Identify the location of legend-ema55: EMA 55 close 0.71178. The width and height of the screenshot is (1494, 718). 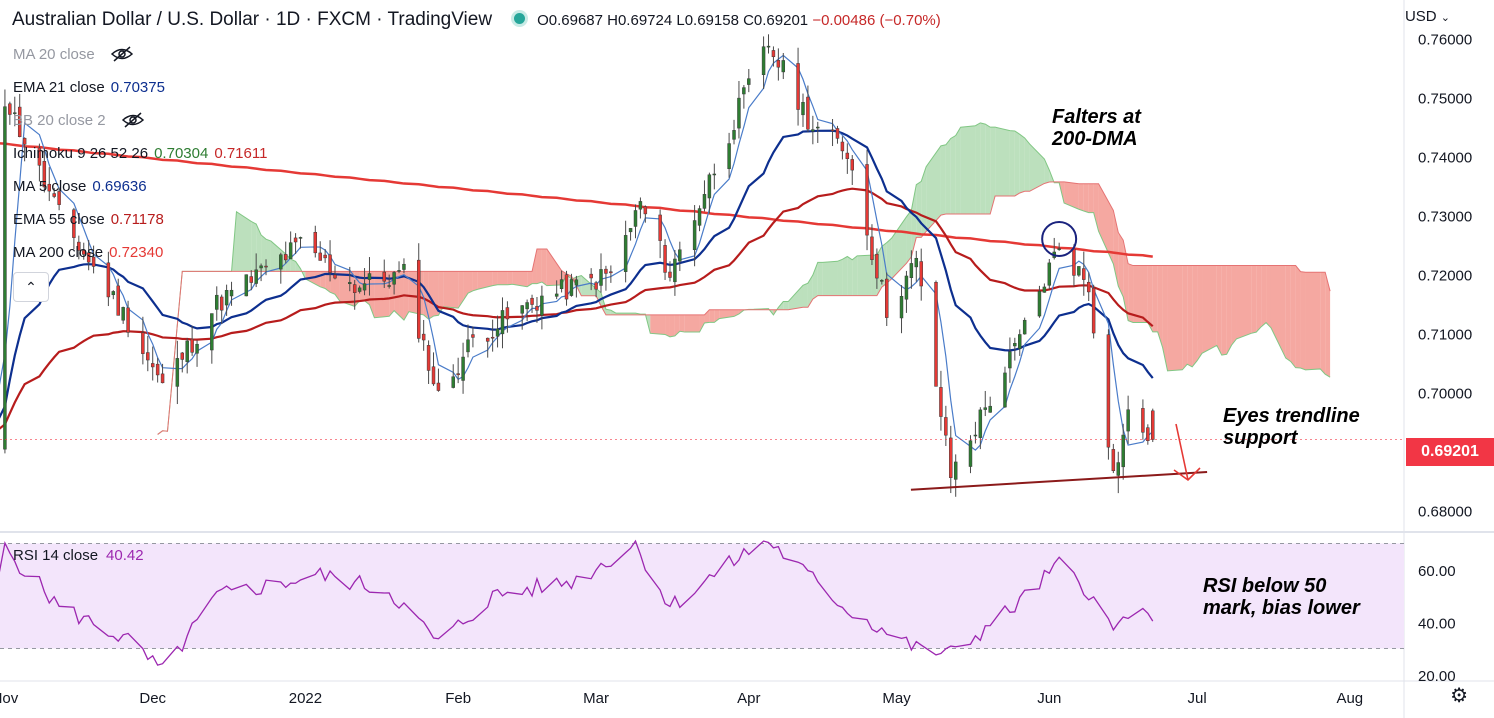
(88, 220).